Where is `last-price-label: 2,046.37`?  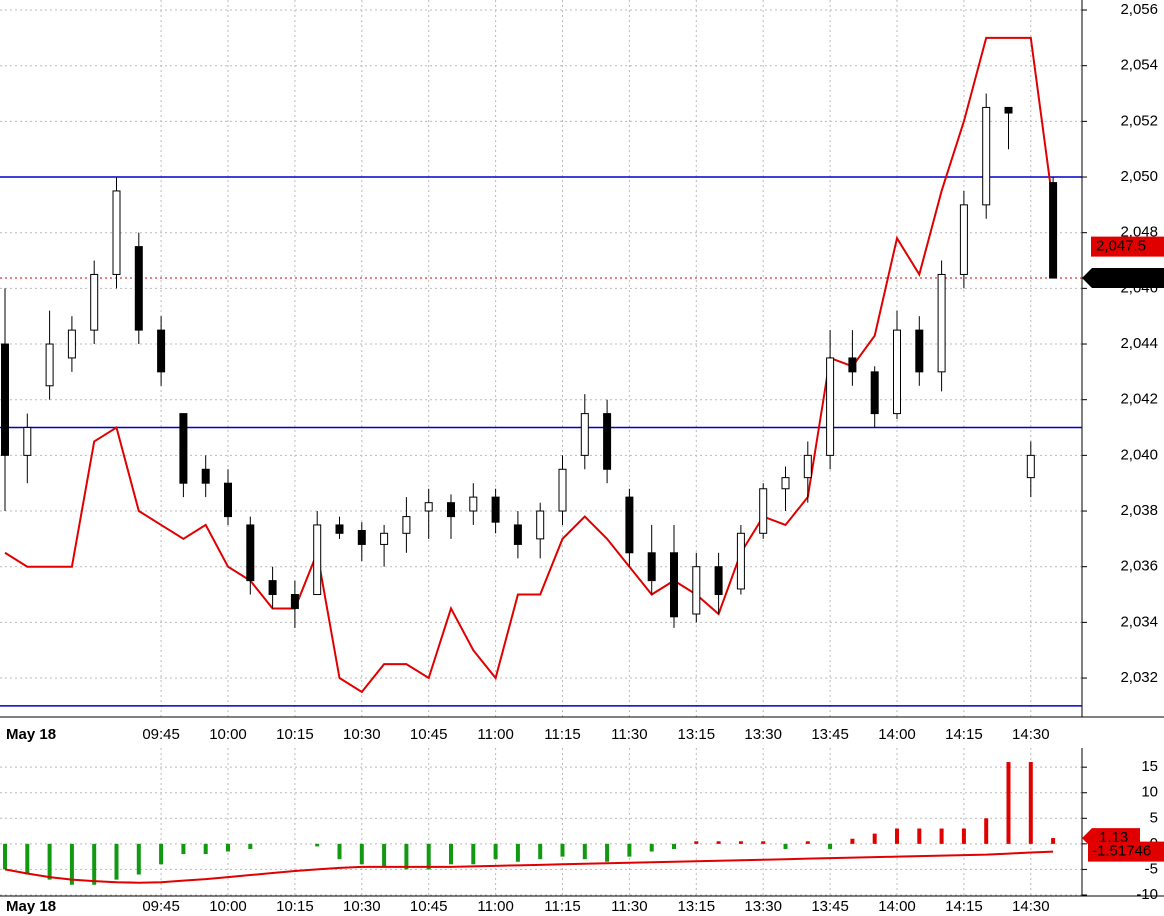 last-price-label: 2,046.37 is located at coordinates (1126, 277).